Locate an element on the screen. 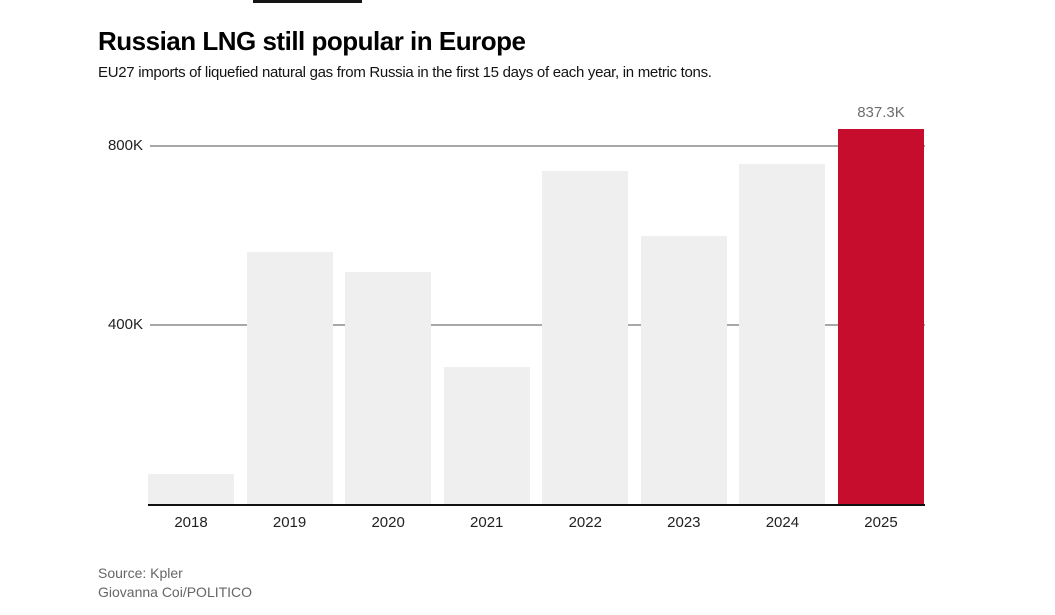 The image size is (1055, 615). x-axis-label-2025: 2025 is located at coordinates (881, 522).